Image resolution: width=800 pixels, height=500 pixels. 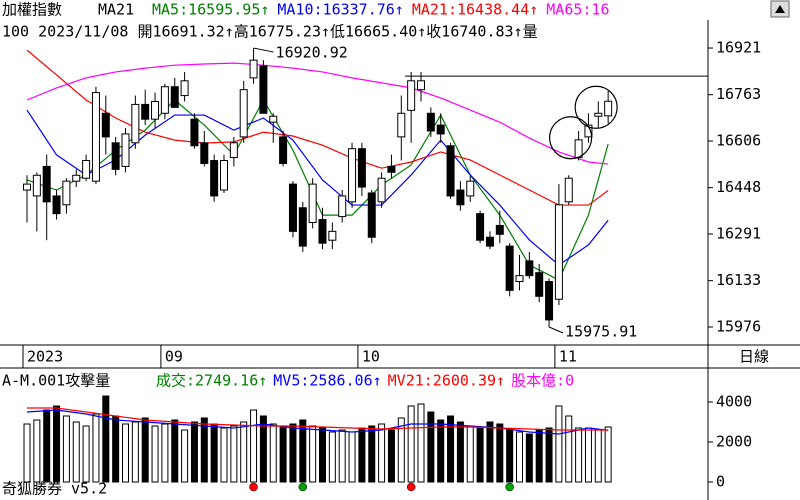 What do you see at coordinates (734, 402) in the screenshot?
I see `volume-y-tick-label: 4000` at bounding box center [734, 402].